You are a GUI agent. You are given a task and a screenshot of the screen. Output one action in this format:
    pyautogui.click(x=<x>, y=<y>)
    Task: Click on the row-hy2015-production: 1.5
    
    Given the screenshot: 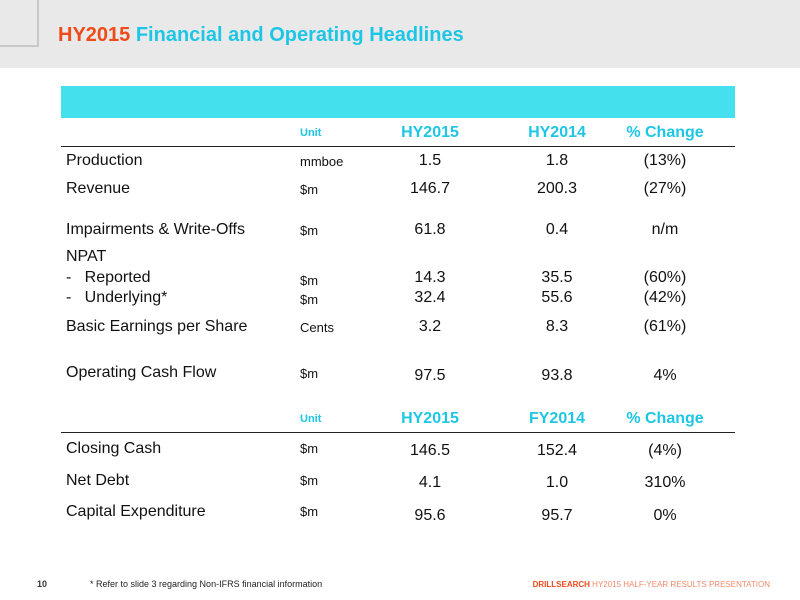 What is the action you would take?
    pyautogui.click(x=430, y=160)
    